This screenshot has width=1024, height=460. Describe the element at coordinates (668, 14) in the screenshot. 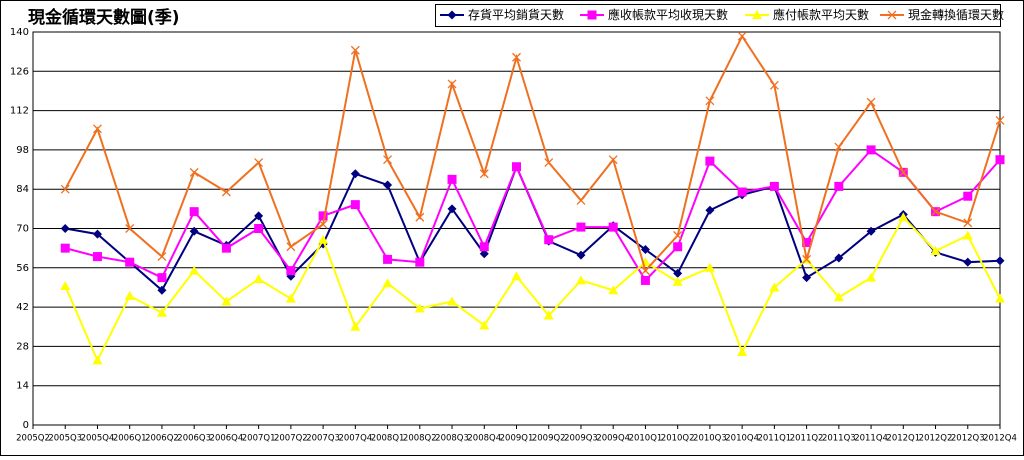

I see `legend-label: 應收帳款平均收現天數` at that location.